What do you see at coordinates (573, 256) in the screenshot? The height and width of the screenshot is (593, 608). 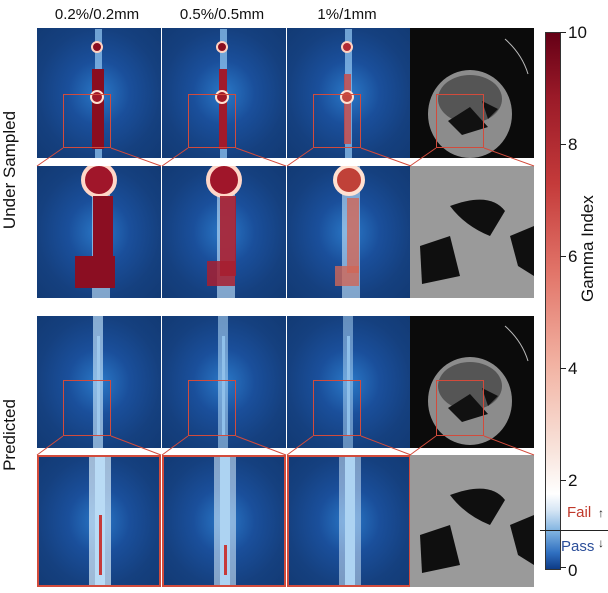 I see `colorbar-label-6: 6` at bounding box center [573, 256].